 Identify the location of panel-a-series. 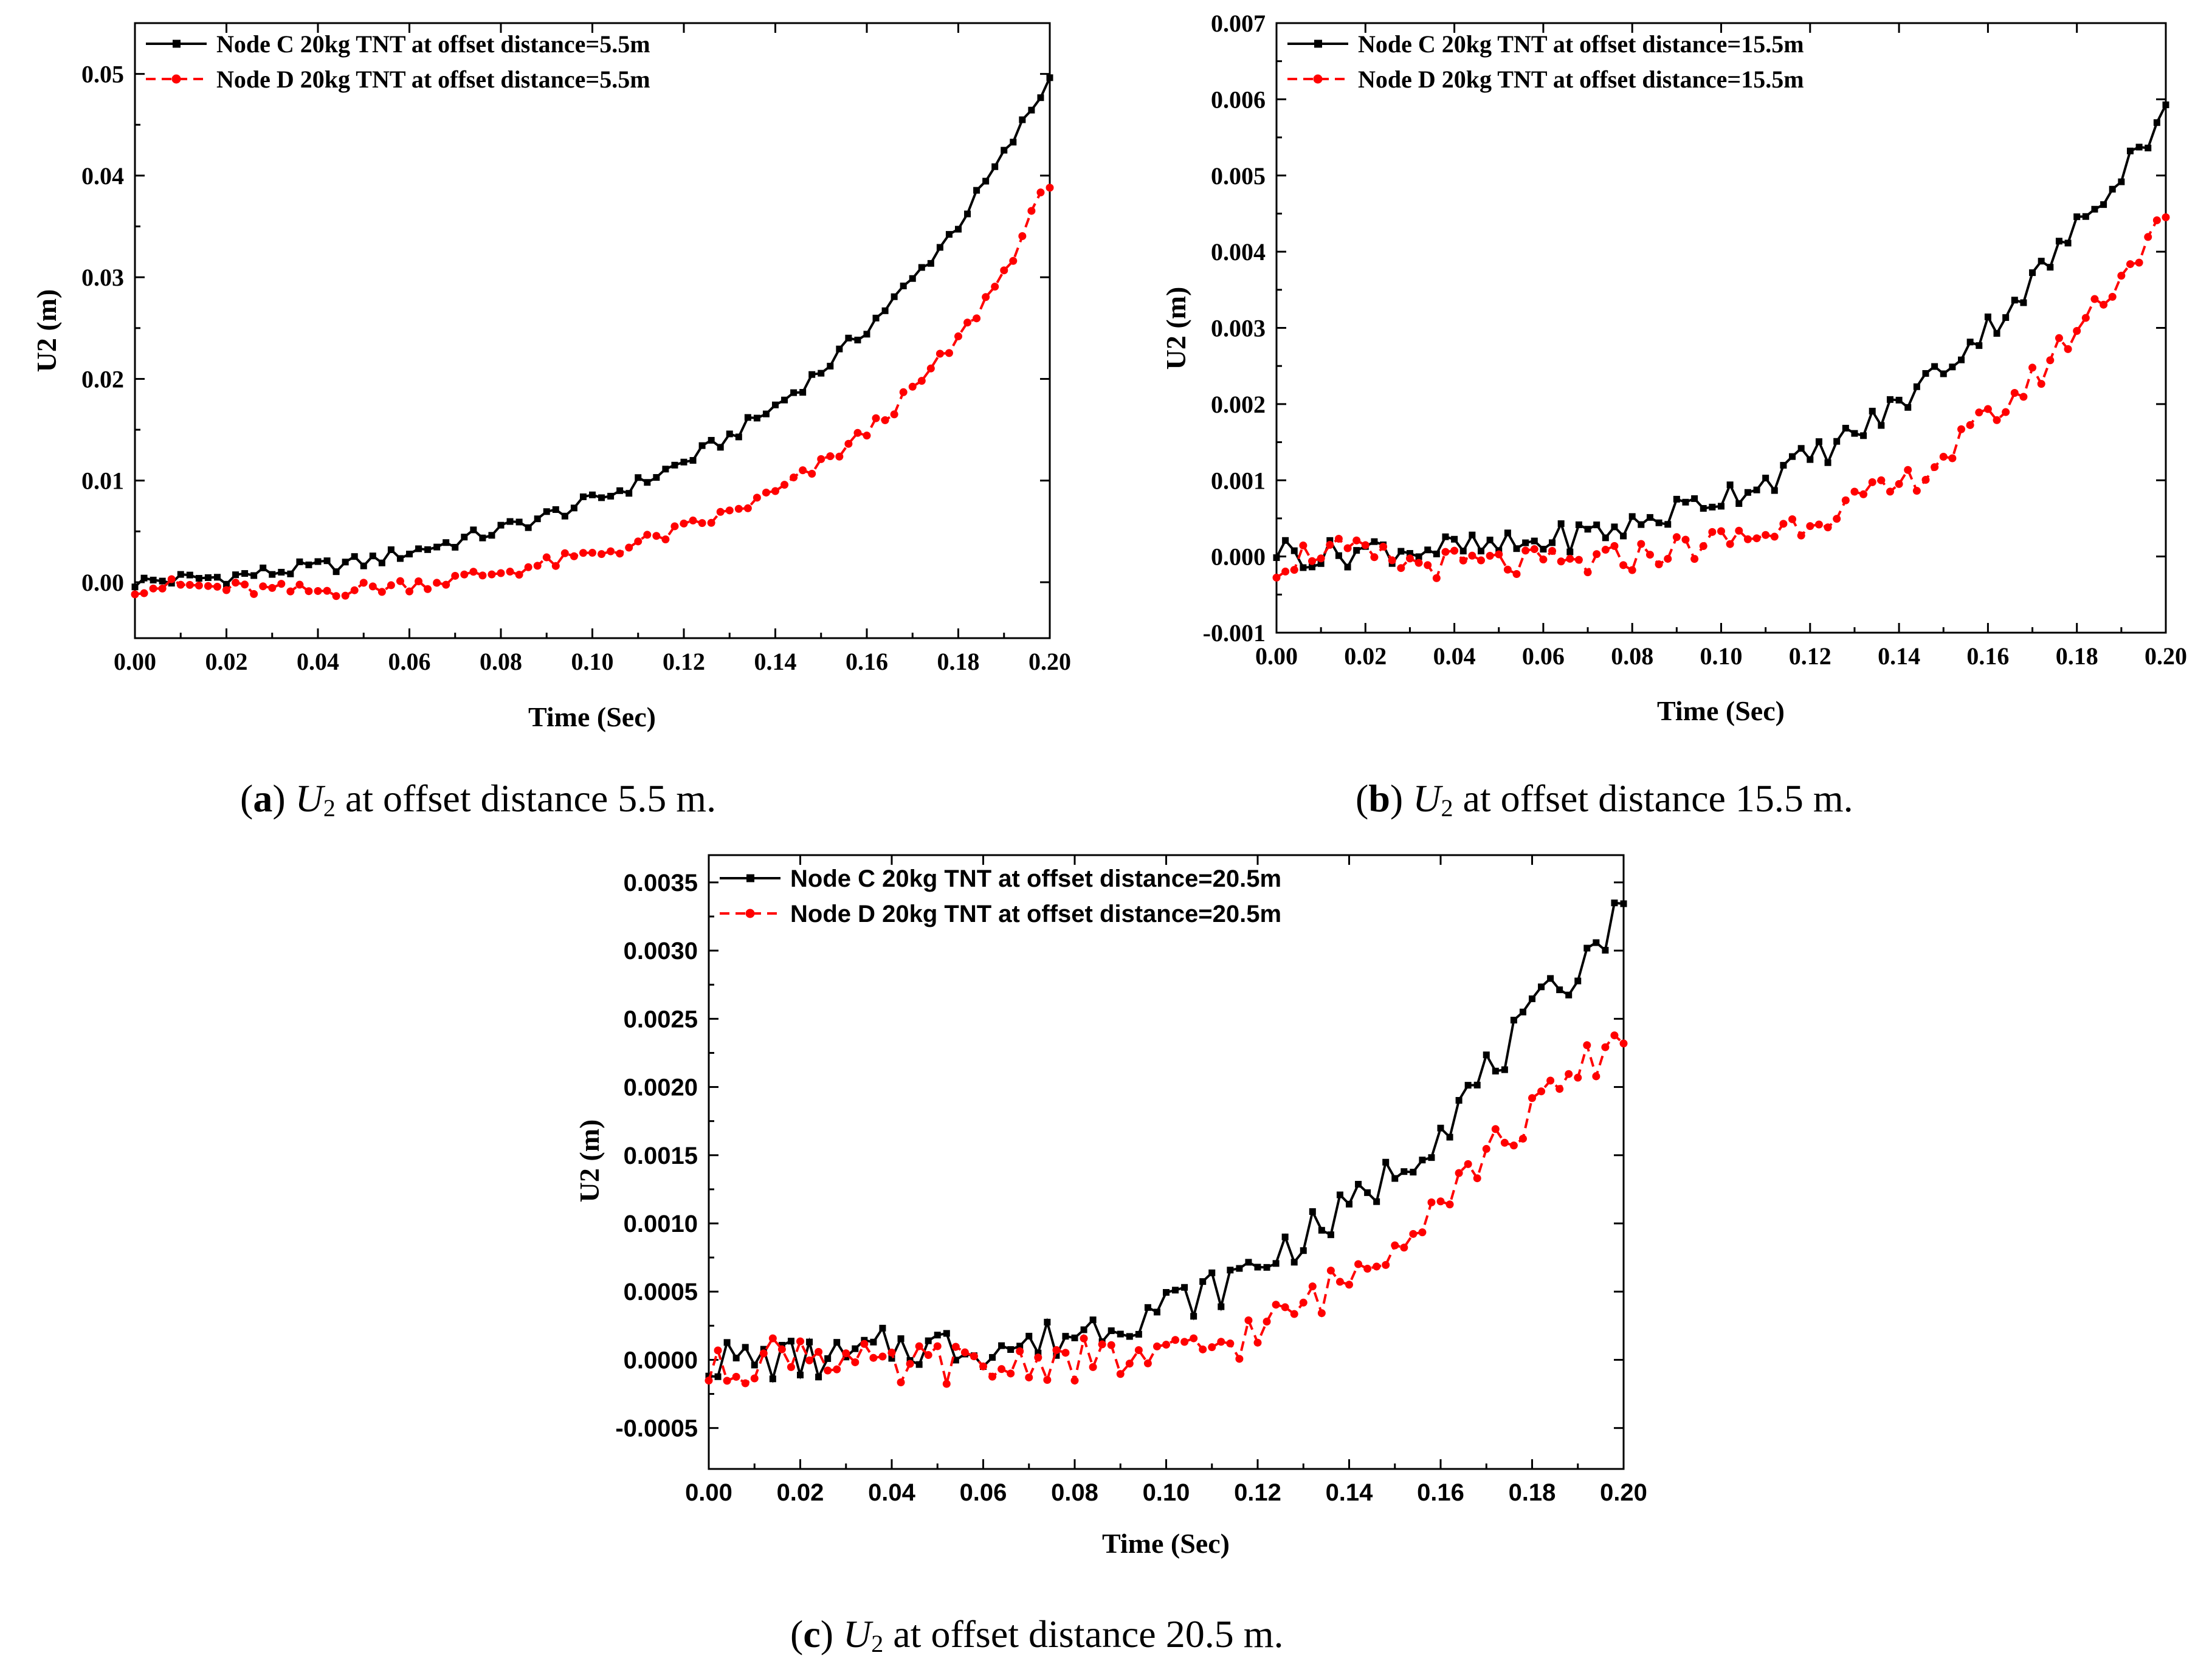
(592, 337).